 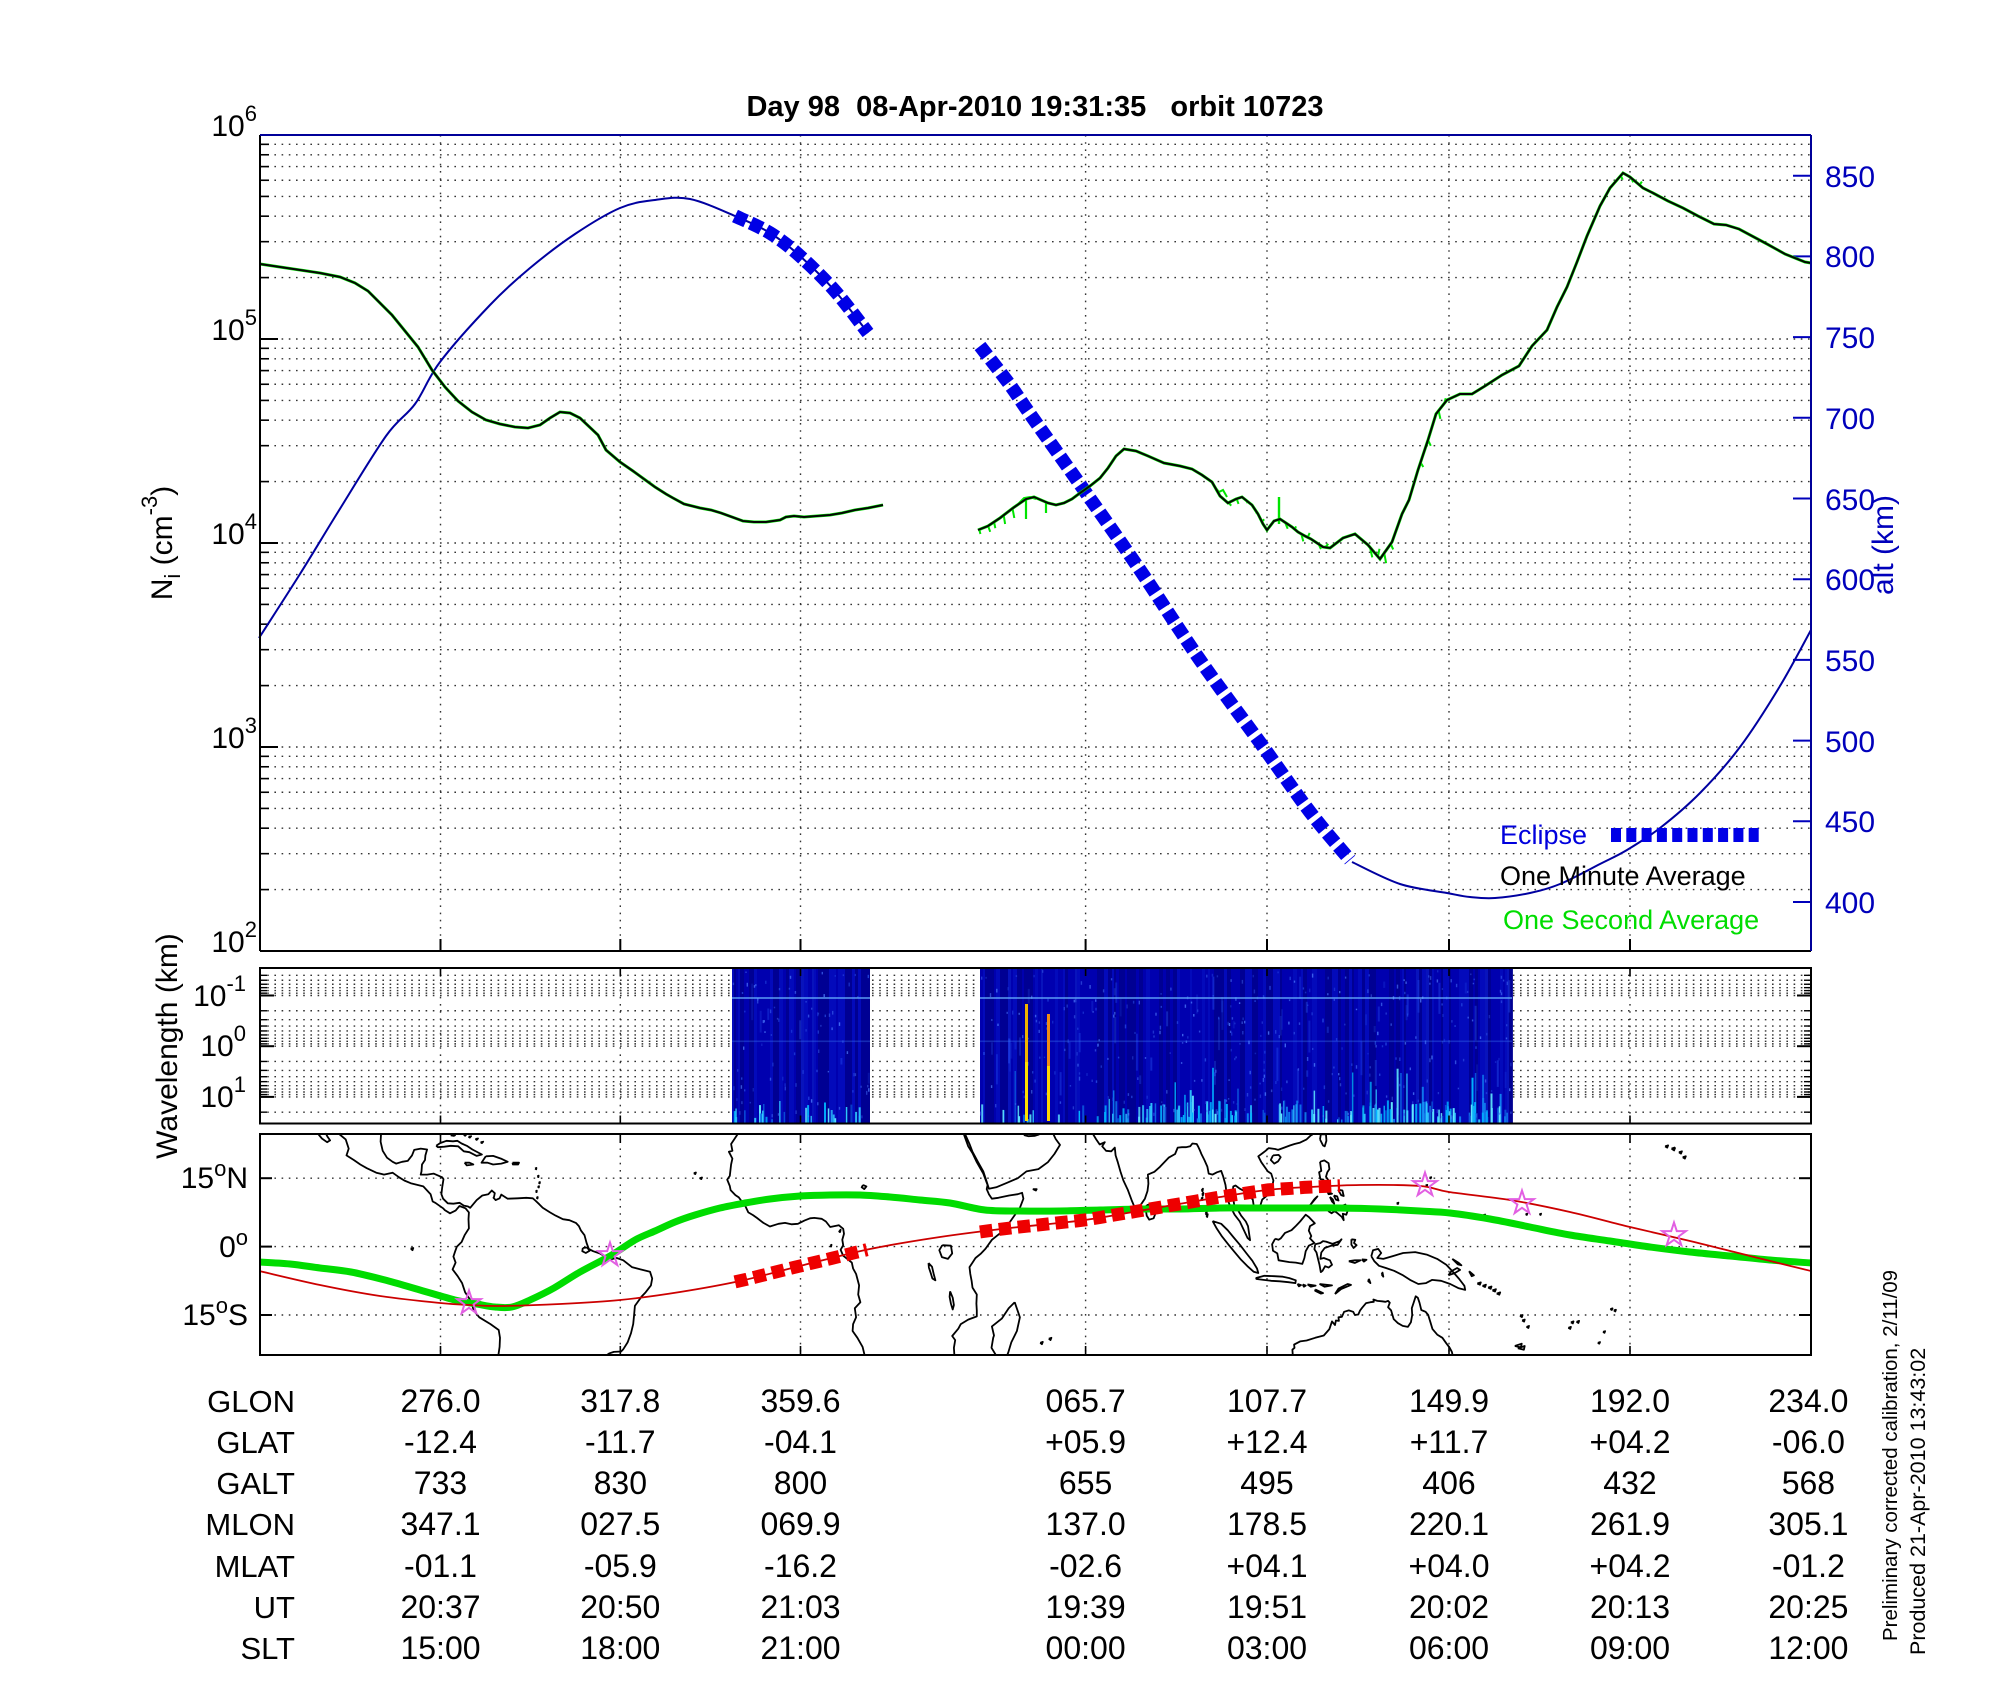 What do you see at coordinates (1850, 661) in the screenshot?
I see `svg-text: 550` at bounding box center [1850, 661].